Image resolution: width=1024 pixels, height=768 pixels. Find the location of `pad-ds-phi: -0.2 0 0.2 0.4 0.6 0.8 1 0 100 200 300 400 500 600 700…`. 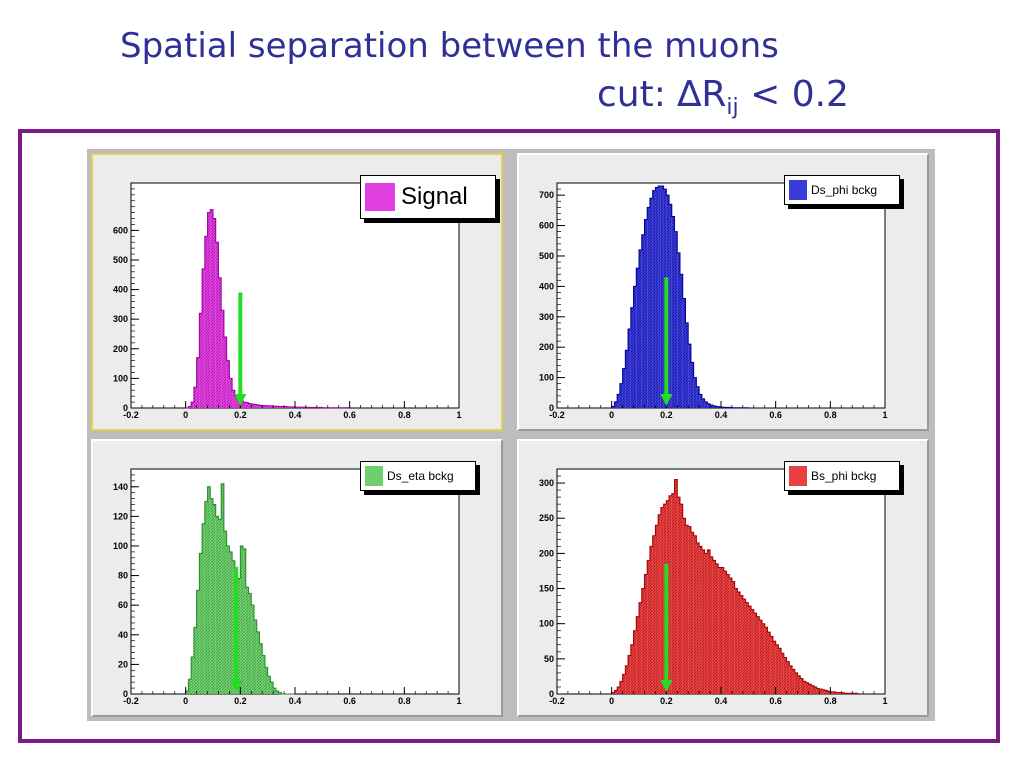

pad-ds-phi: -0.2 0 0.2 0.4 0.6 0.8 1 0 100 200 300 400 500 600 700… is located at coordinates (723, 292).